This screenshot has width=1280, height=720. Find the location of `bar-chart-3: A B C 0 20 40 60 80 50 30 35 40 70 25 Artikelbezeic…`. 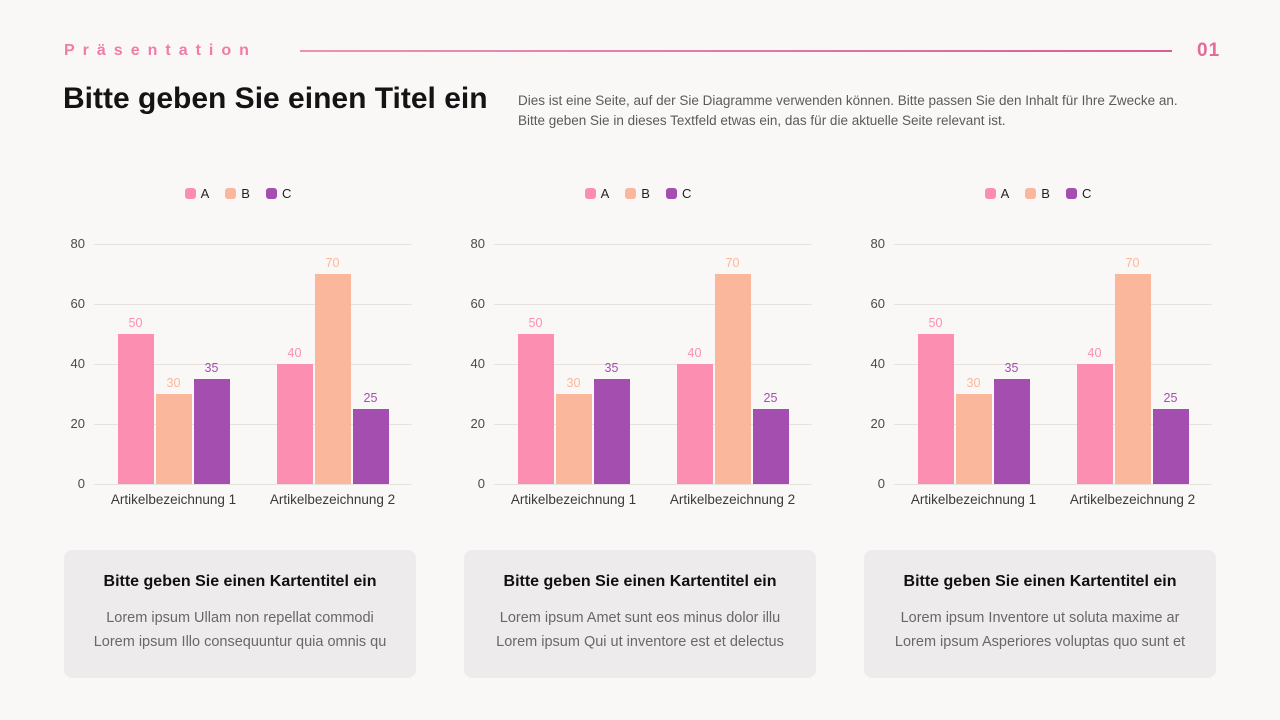

bar-chart-3: A B C 0 20 40 60 80 50 30 35 40 70 25 Artikelbezeic… is located at coordinates (1038, 345).